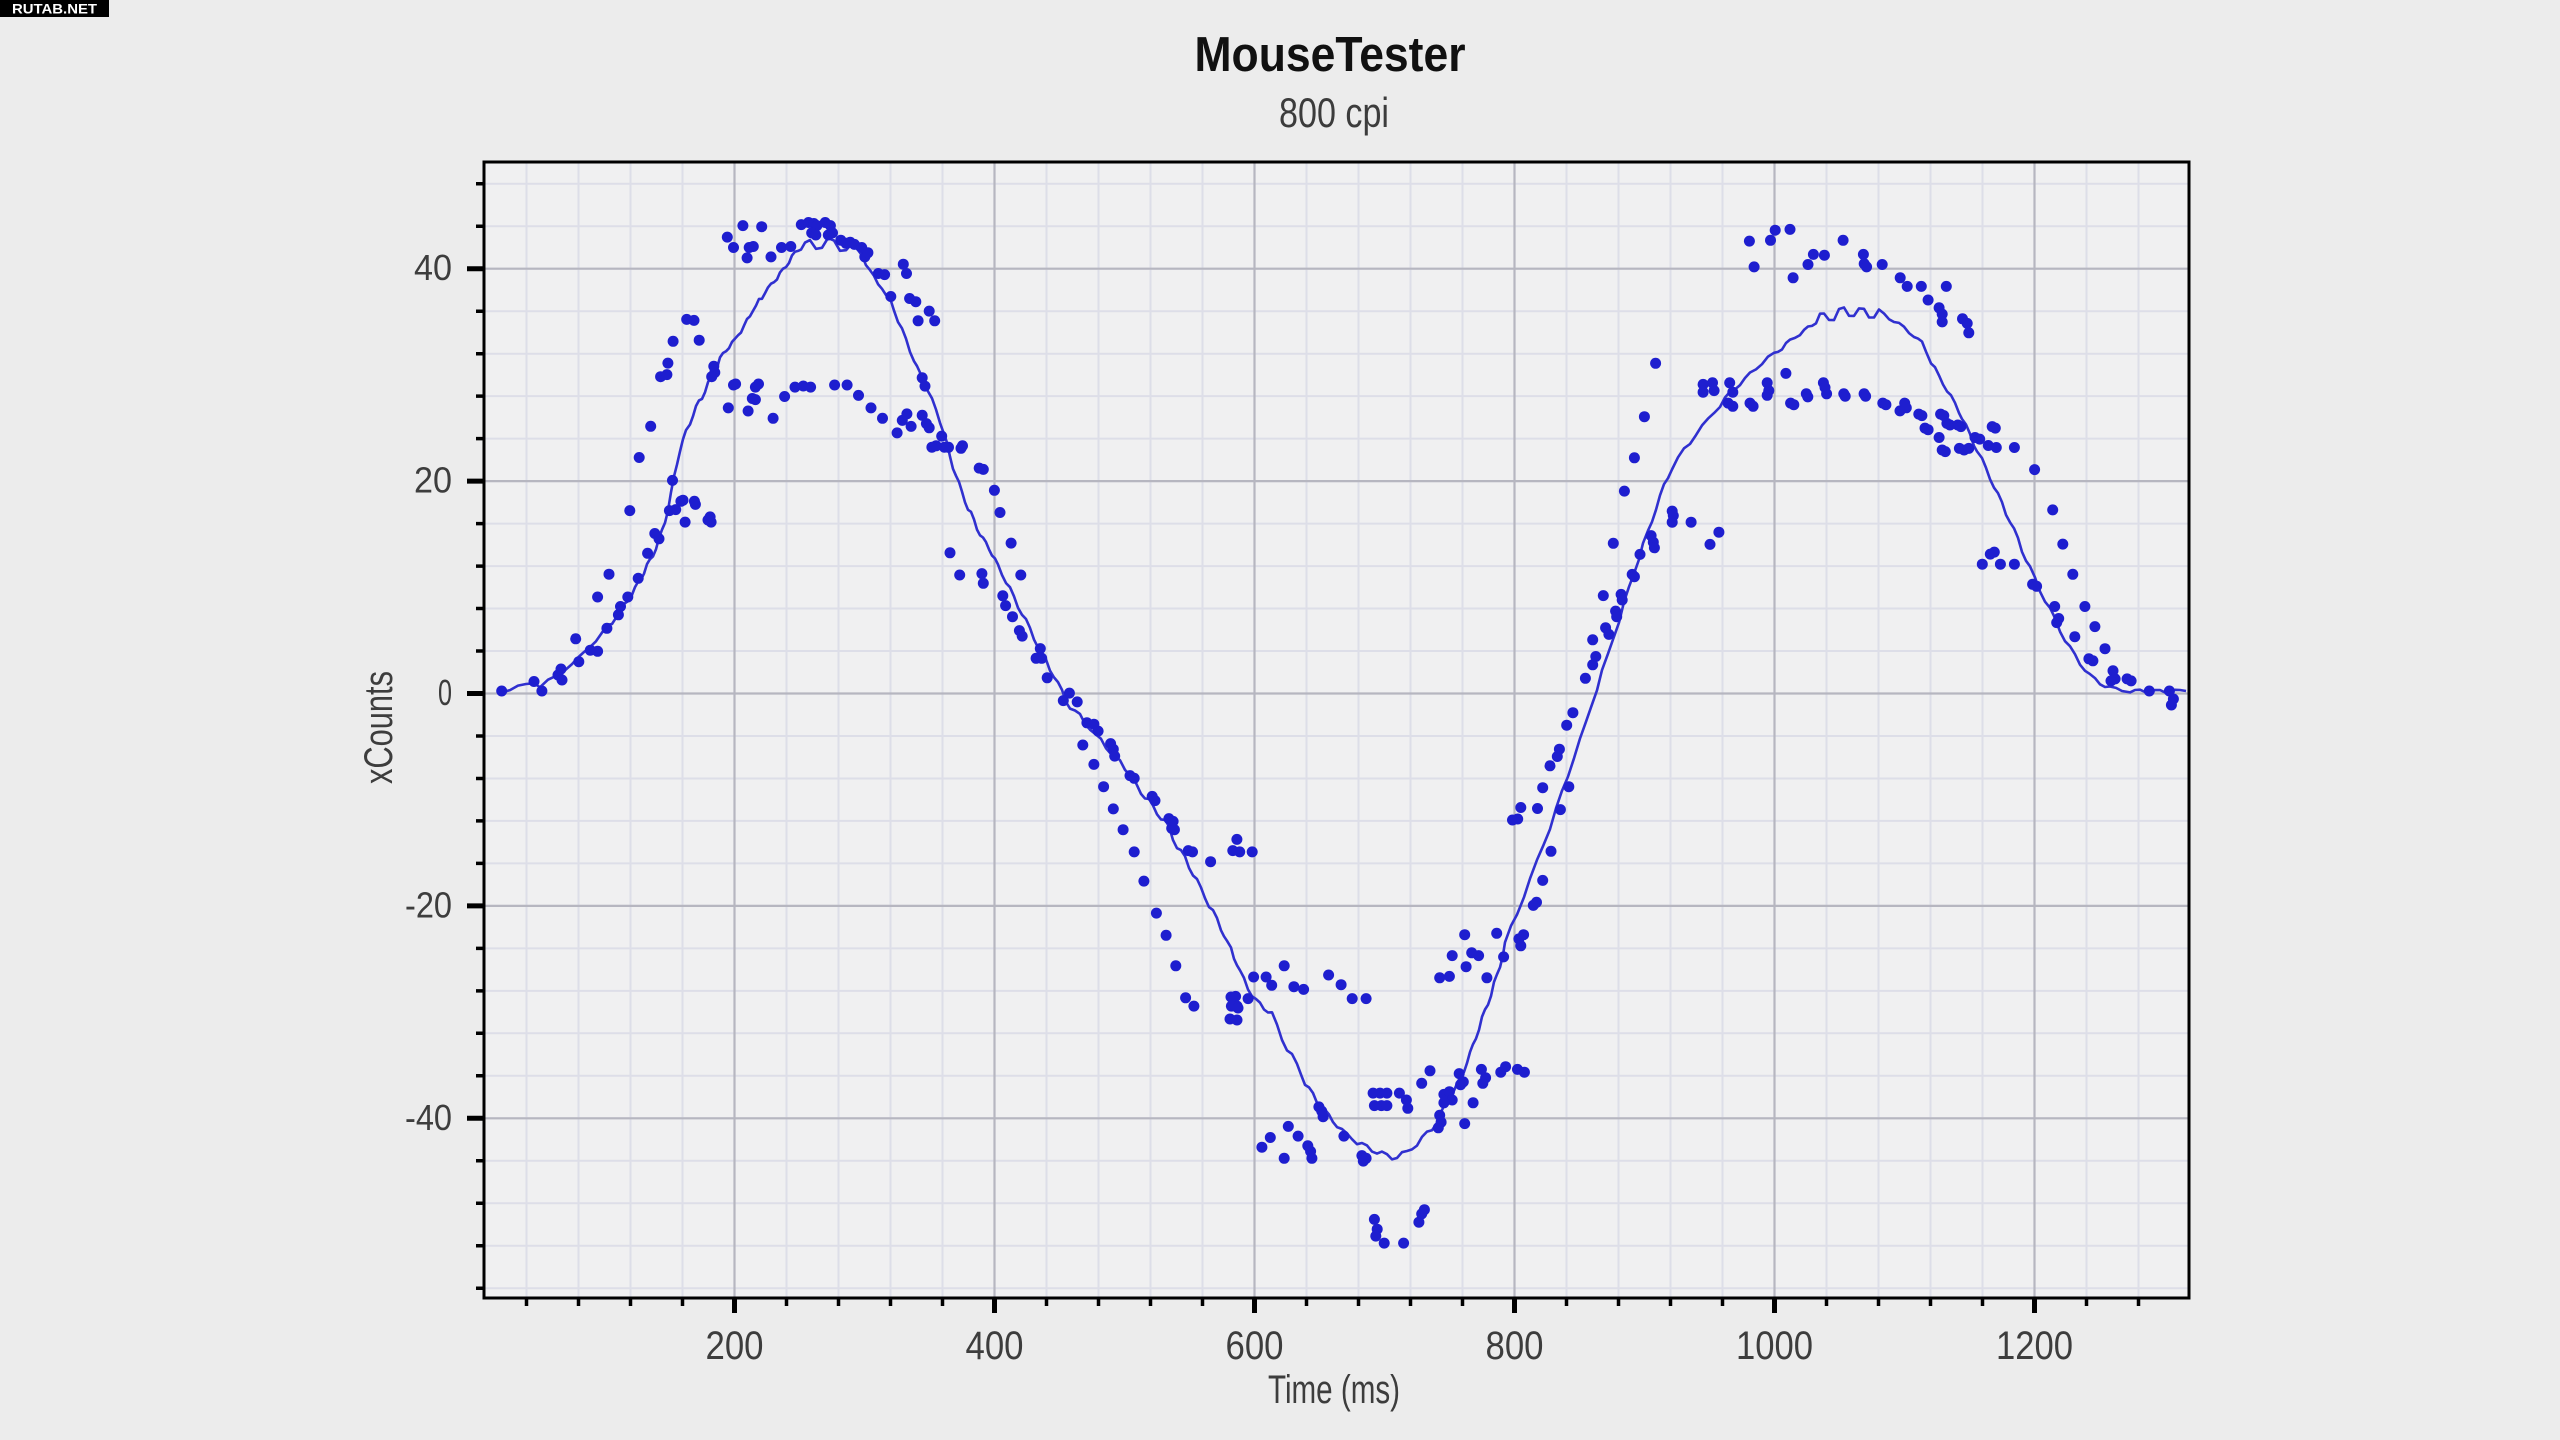 The width and height of the screenshot is (2560, 1440). I want to click on svg-text: 800, so click(1515, 1346).